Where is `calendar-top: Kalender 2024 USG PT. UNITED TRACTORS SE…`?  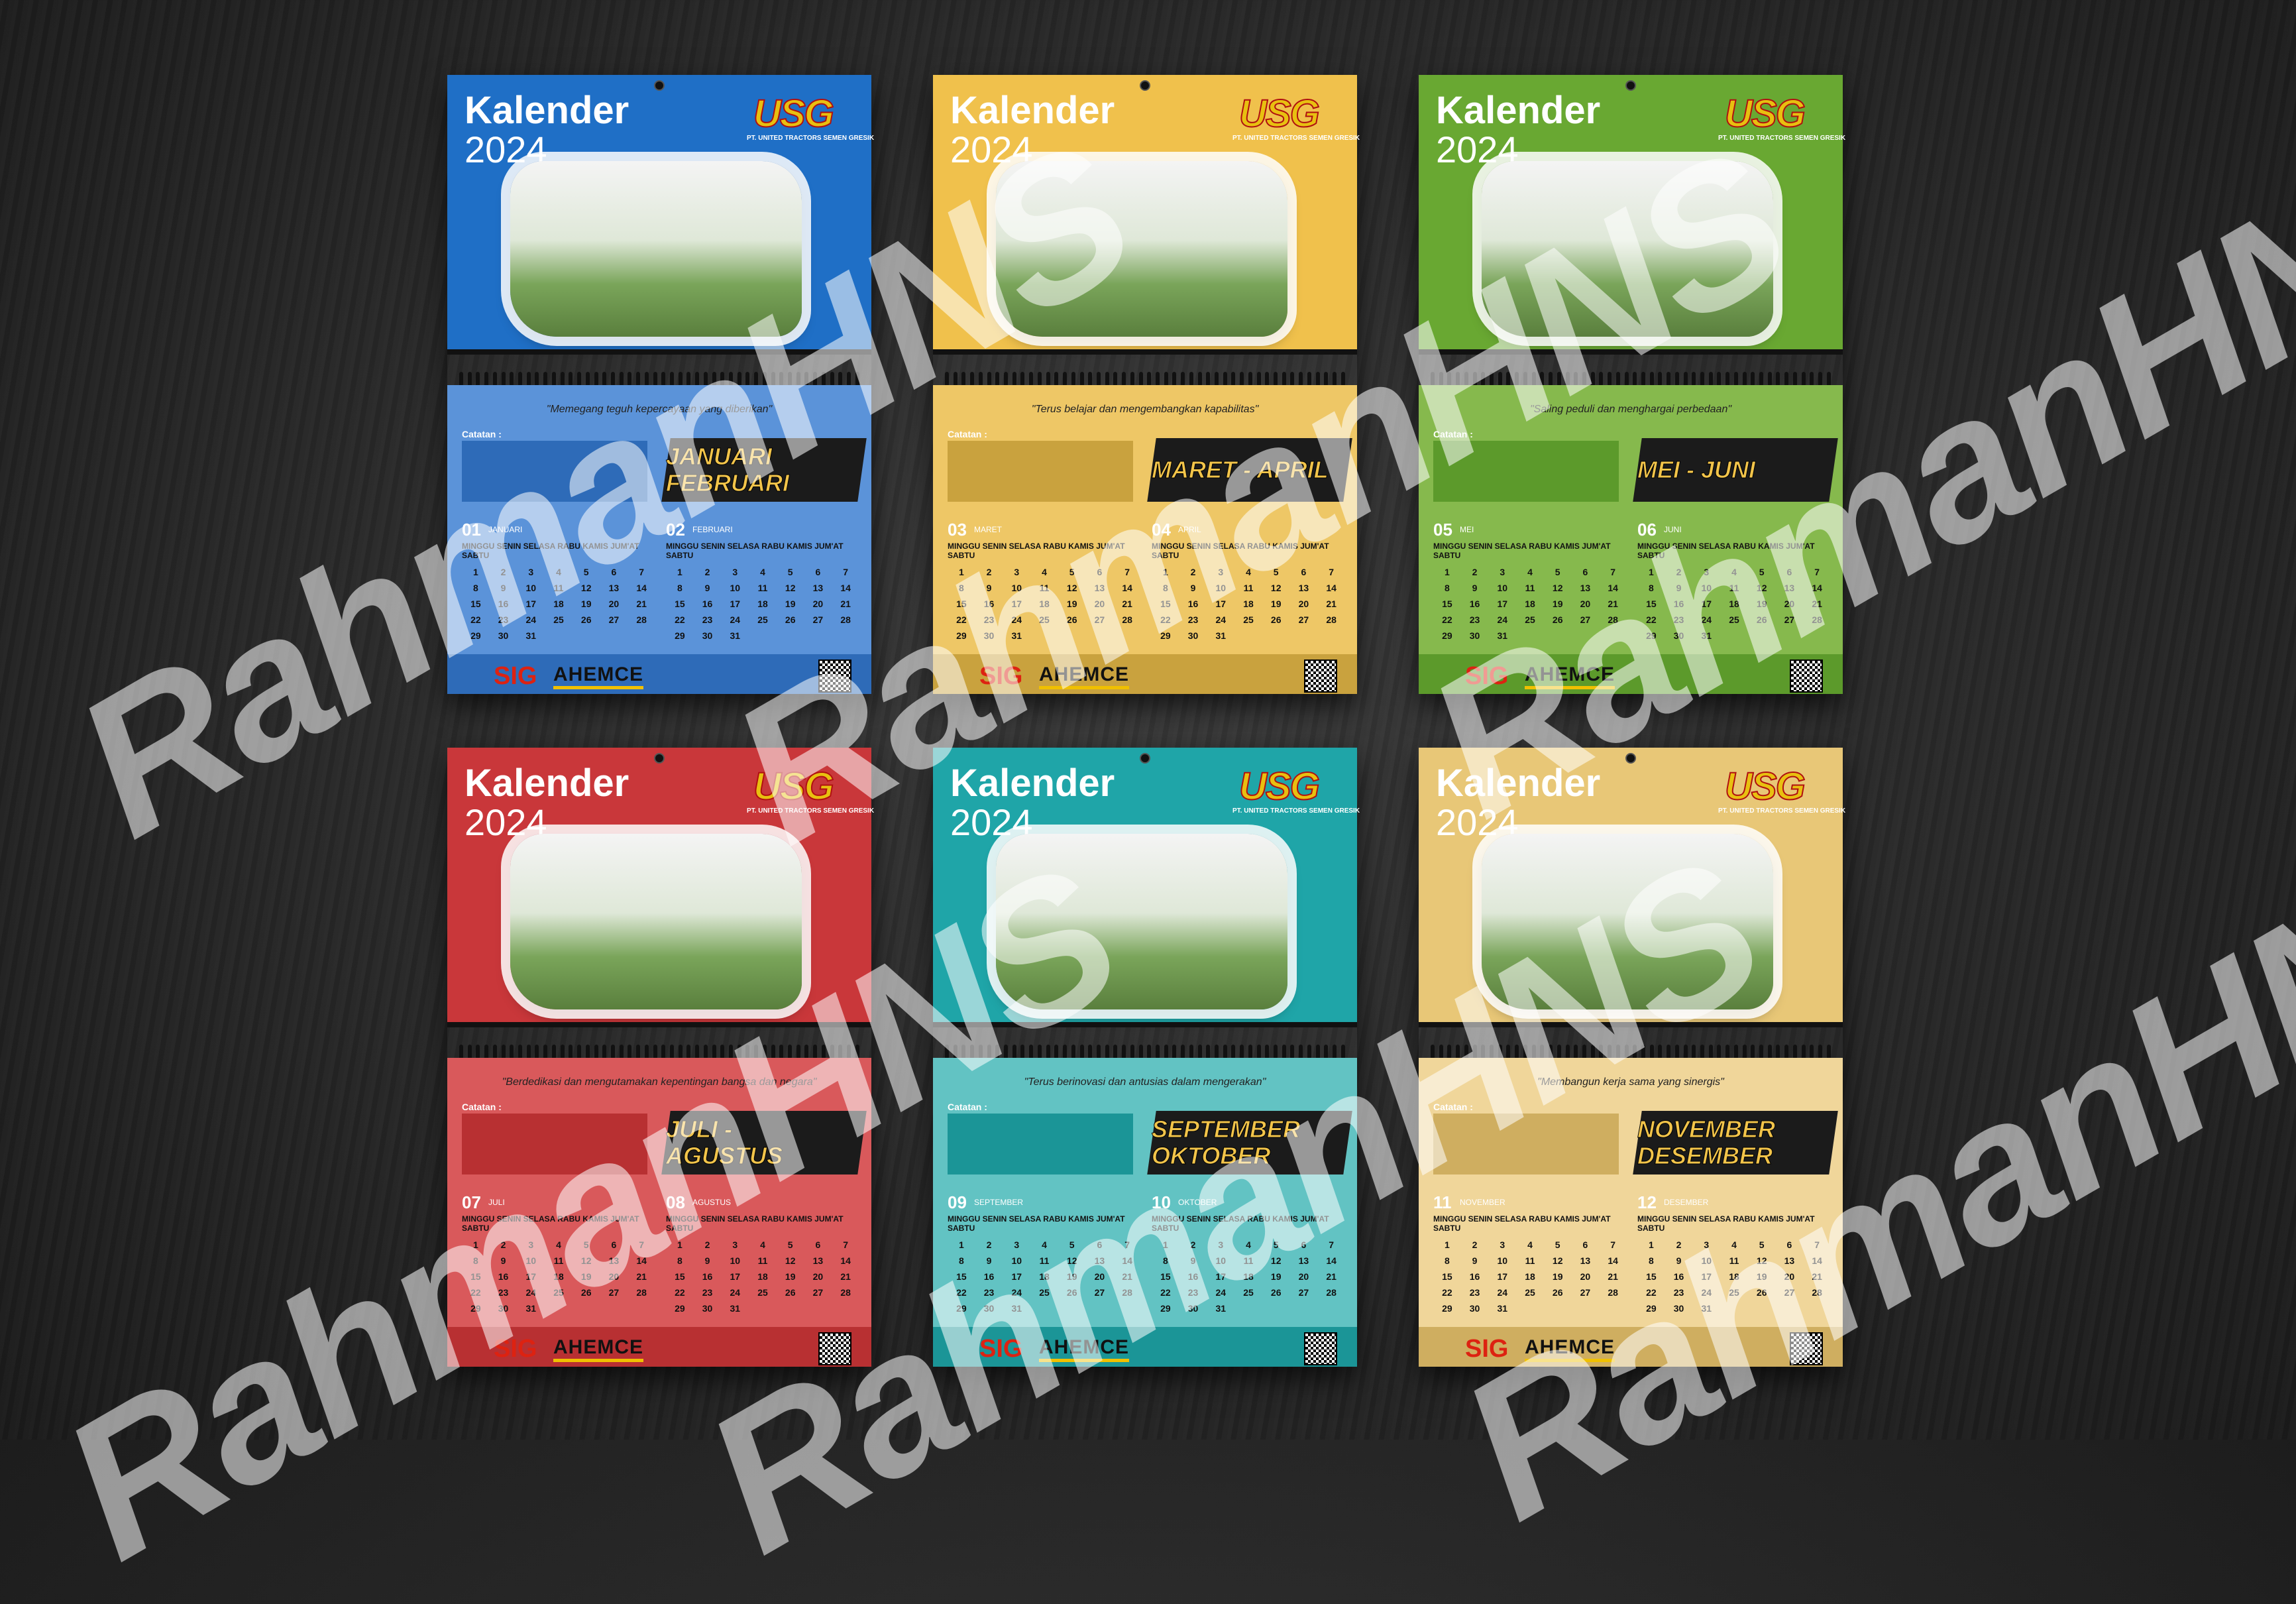
calendar-top: Kalender 2024 USG PT. UNITED TRACTORS SE… is located at coordinates (660, 885).